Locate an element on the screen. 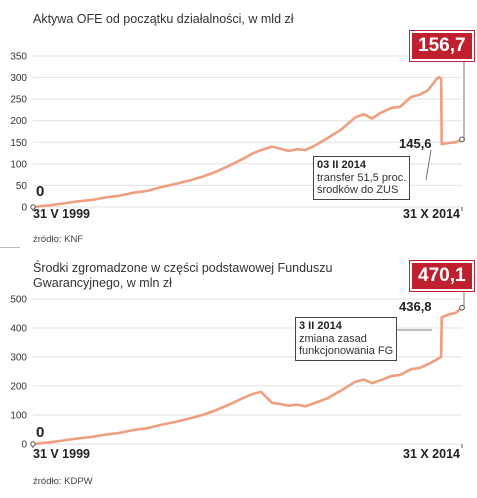 This screenshot has width=477, height=498. source-note: źródło: KNF is located at coordinates (58, 239).